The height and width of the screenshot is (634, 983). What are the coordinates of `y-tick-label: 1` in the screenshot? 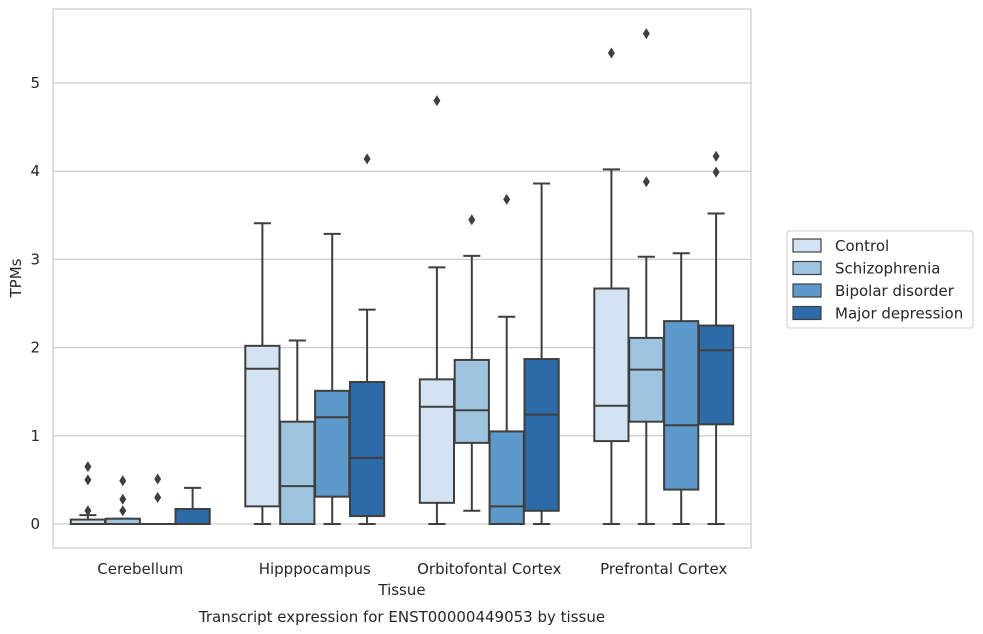 It's located at (35, 436).